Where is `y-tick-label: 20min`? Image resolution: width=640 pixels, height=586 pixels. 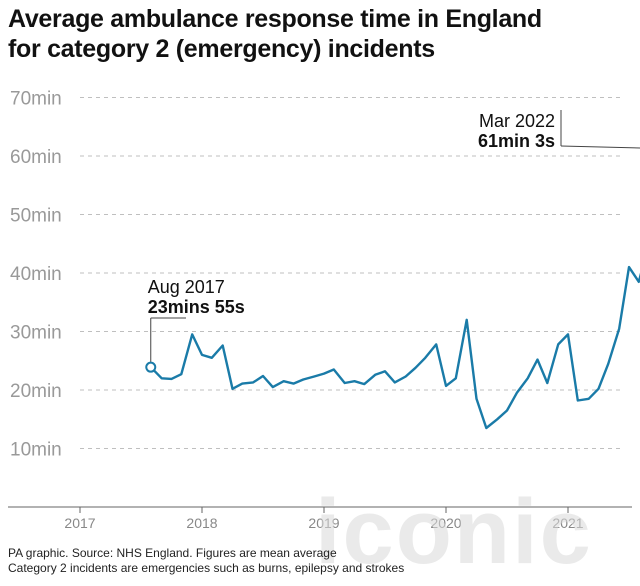 y-tick-label: 20min is located at coordinates (36, 391).